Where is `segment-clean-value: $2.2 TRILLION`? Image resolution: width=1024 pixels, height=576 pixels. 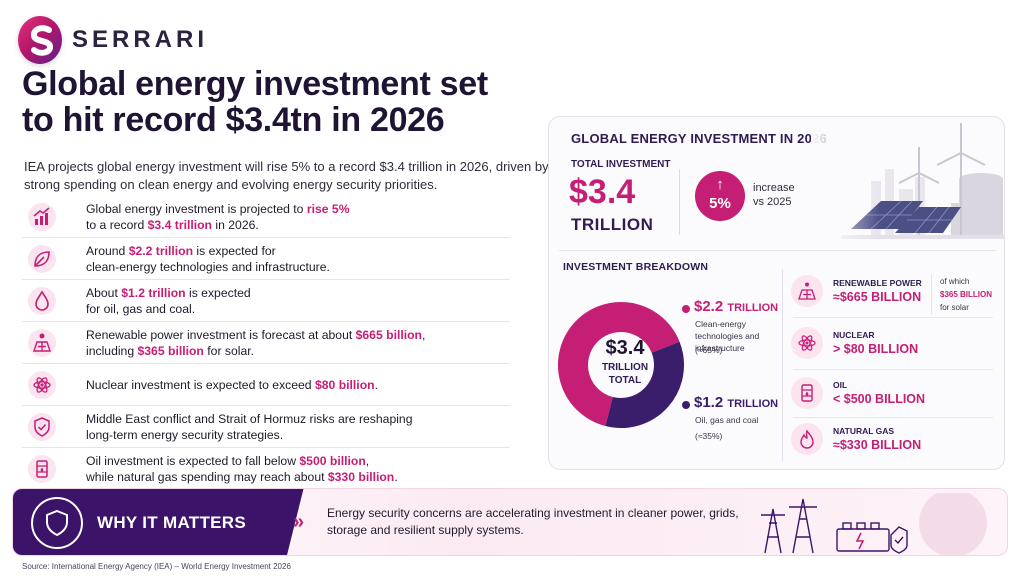 segment-clean-value: $2.2 TRILLION is located at coordinates (736, 306).